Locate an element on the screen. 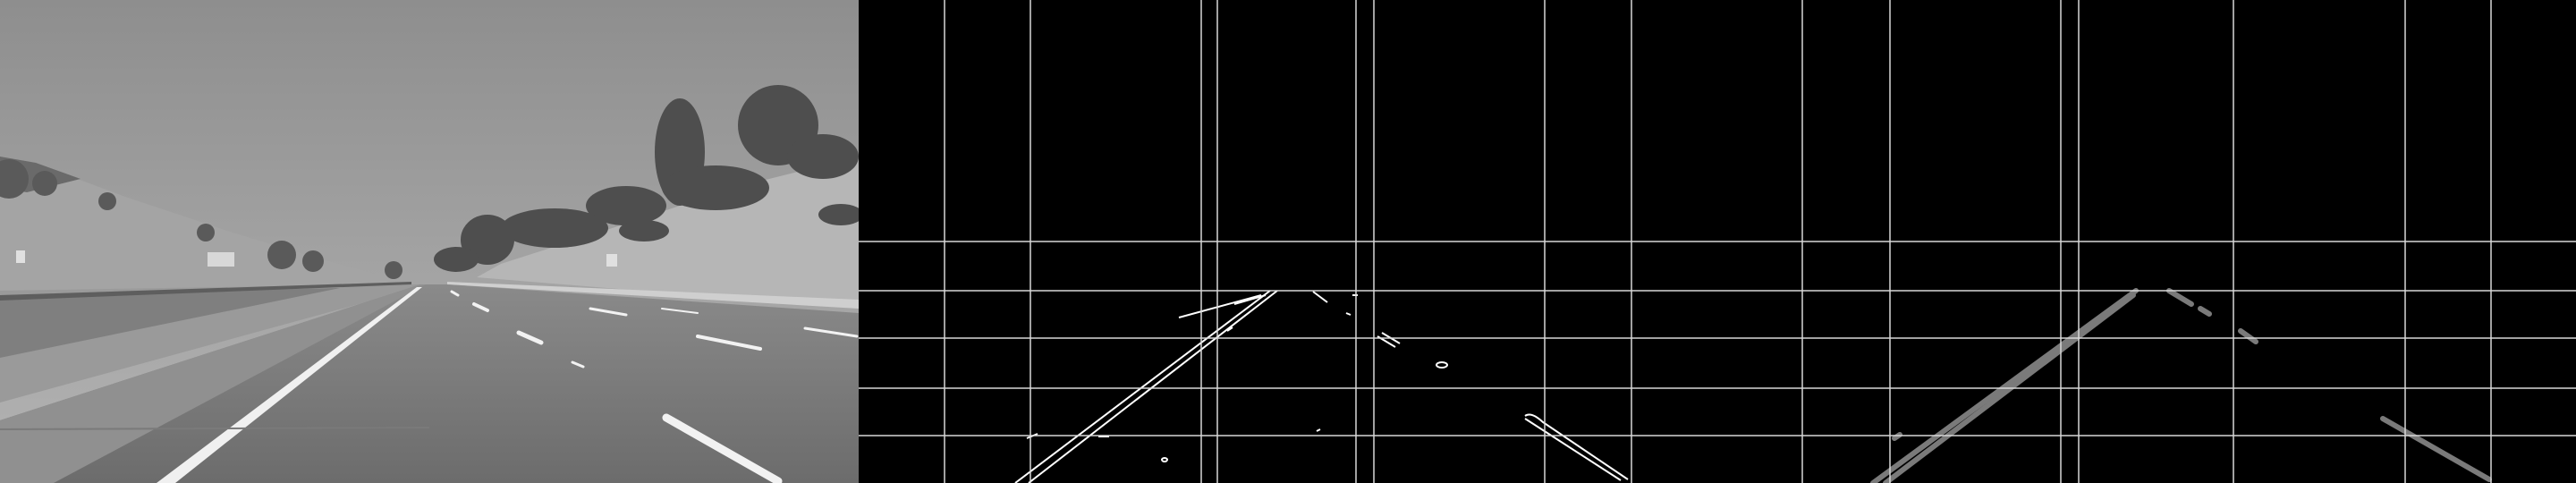  hough-lines is located at coordinates (2181, 385).